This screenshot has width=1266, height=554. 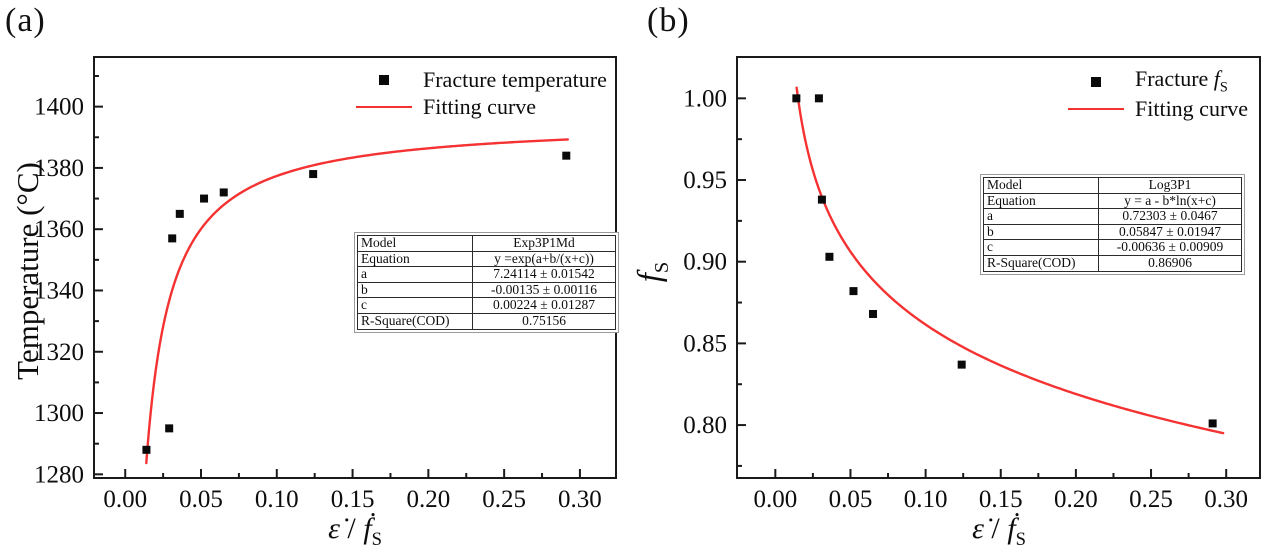 I want to click on legend-entry-scatter: Fracture temperature, so click(x=487, y=79).